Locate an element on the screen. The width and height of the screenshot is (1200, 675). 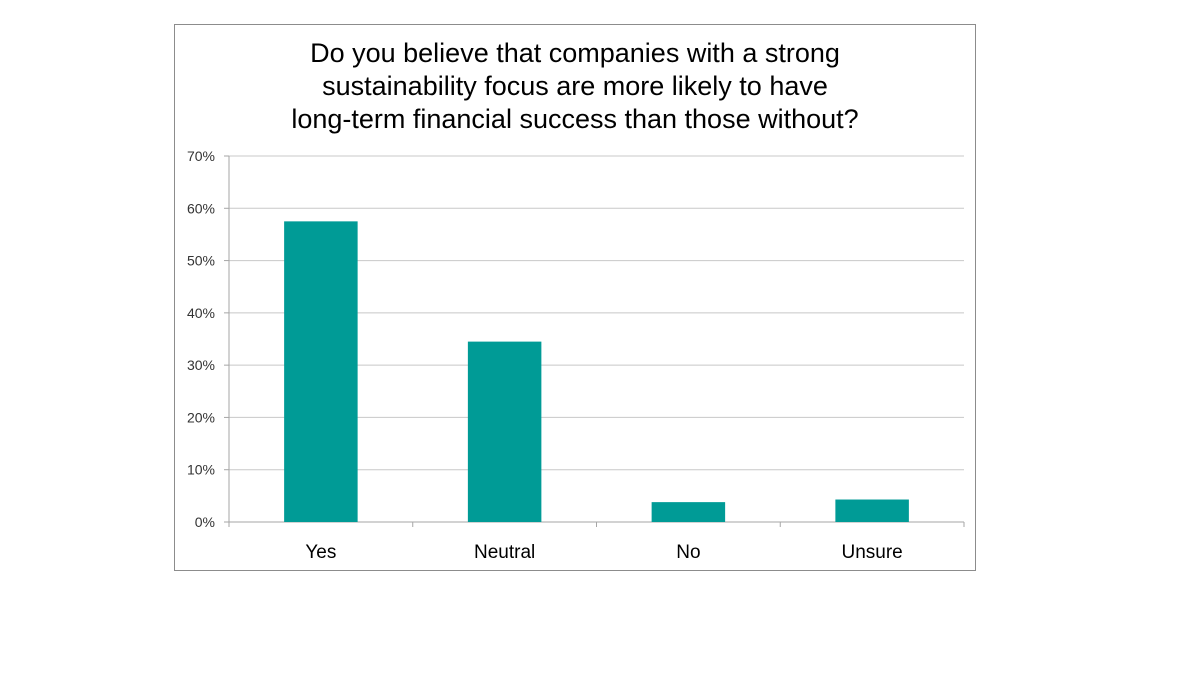
x-category-label: No is located at coordinates (688, 552).